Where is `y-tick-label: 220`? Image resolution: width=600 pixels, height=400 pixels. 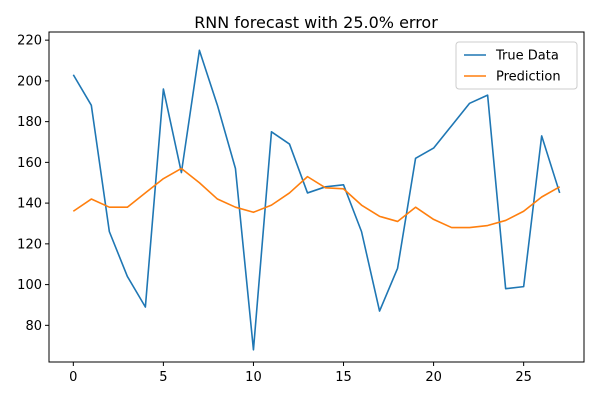 y-tick-label: 220 is located at coordinates (29, 41).